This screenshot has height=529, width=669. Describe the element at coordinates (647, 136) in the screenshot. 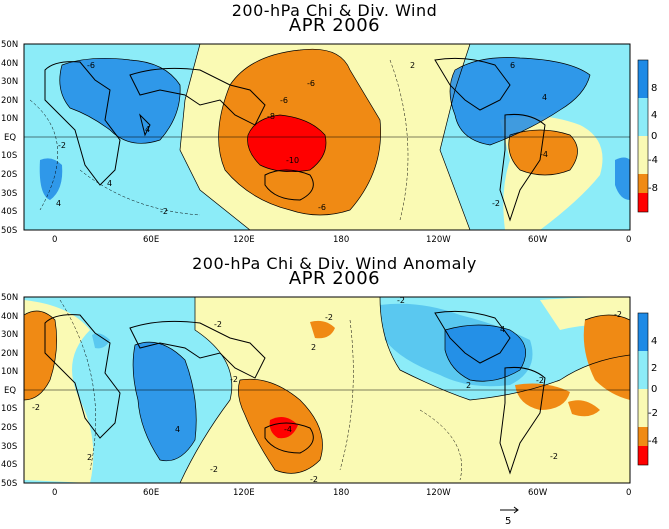

I see `panel1-colorbar: 8 4 0 -4 -8` at that location.